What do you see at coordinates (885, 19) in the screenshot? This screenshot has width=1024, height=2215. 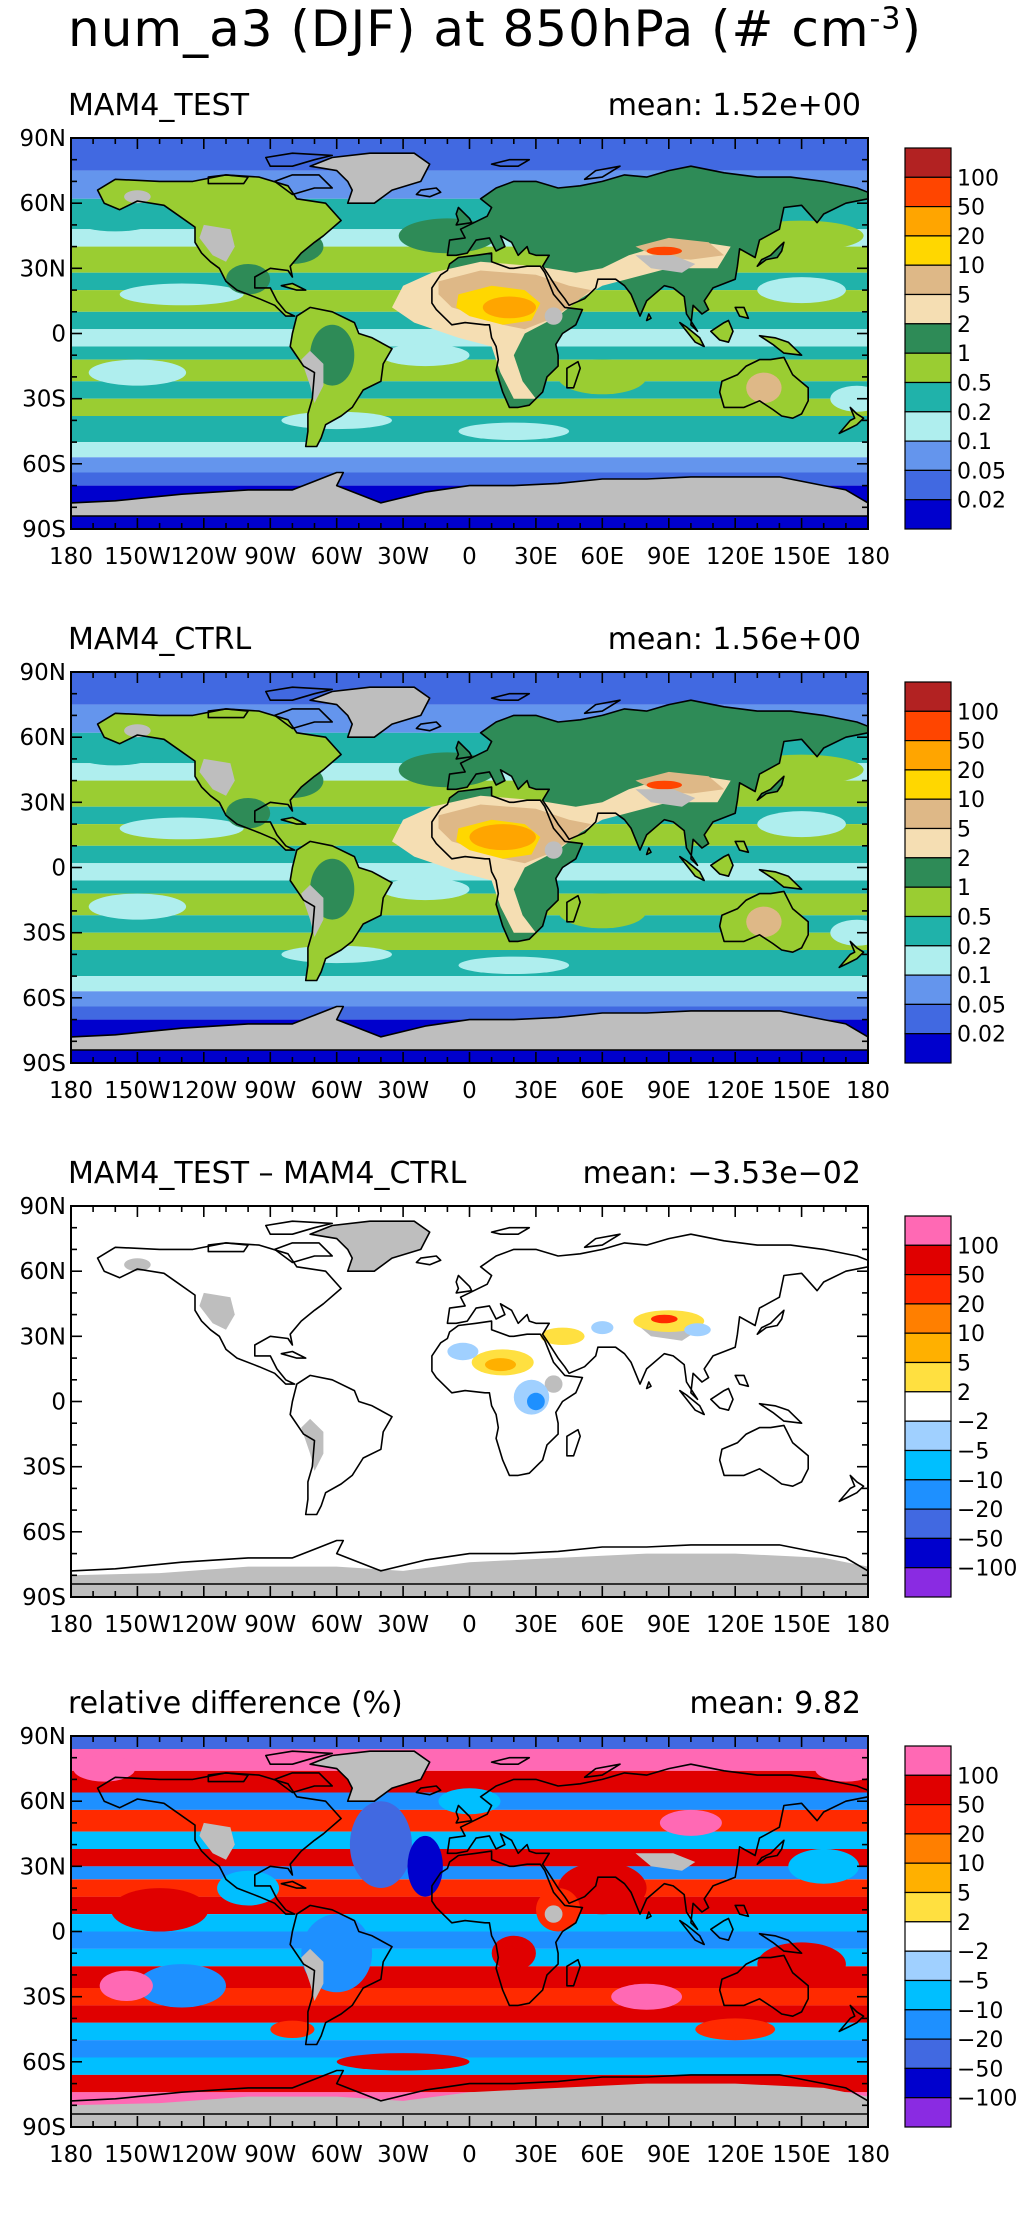 I see `figure-title-exponent: -3` at bounding box center [885, 19].